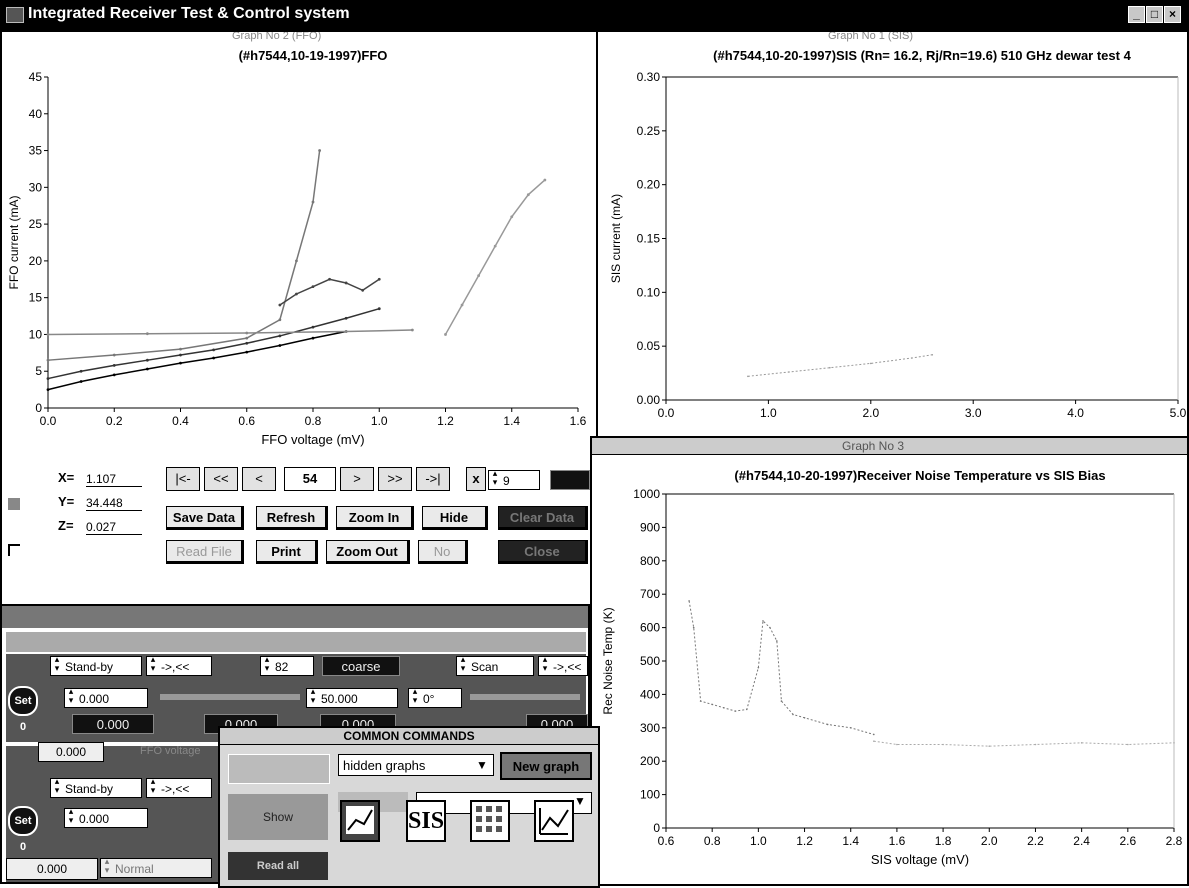 The image size is (1189, 888). What do you see at coordinates (23, 829) in the screenshot?
I see `set0-button-sis: Set 0` at bounding box center [23, 829].